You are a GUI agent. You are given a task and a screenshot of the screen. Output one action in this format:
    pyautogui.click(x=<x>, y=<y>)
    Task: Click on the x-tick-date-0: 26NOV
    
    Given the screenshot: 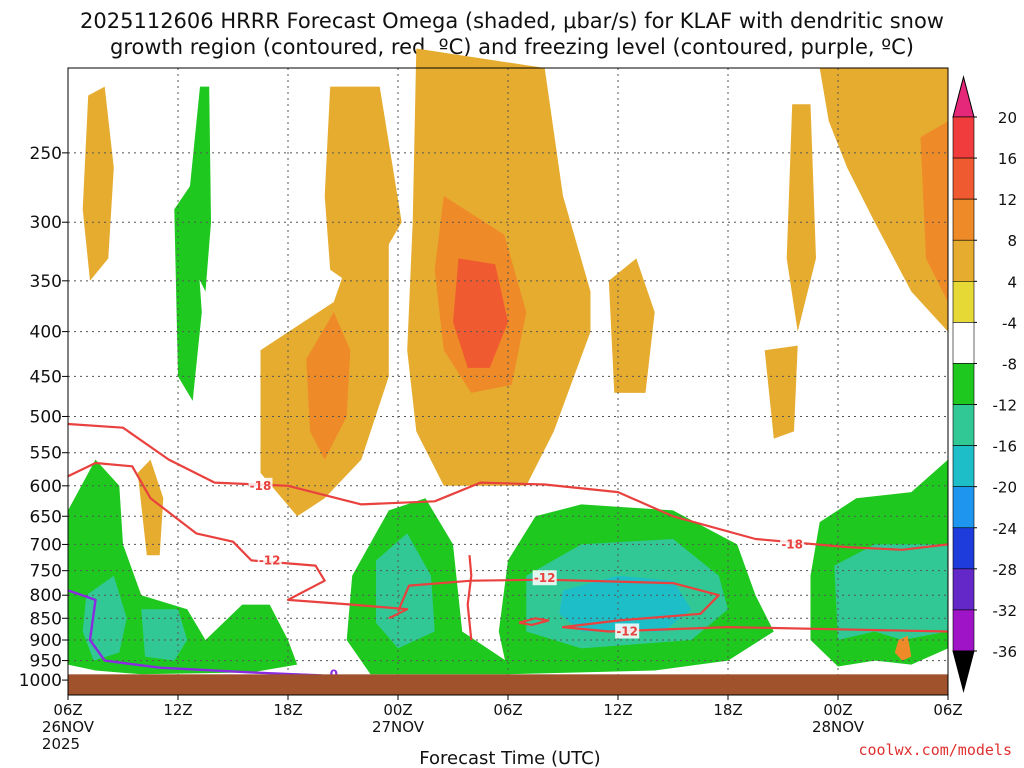 What is the action you would take?
    pyautogui.click(x=68, y=727)
    